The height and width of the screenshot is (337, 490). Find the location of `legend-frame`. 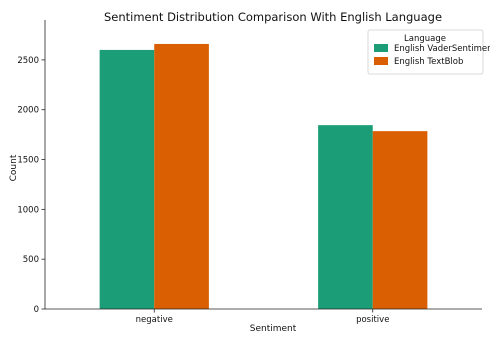

legend-frame is located at coordinates (425, 52).